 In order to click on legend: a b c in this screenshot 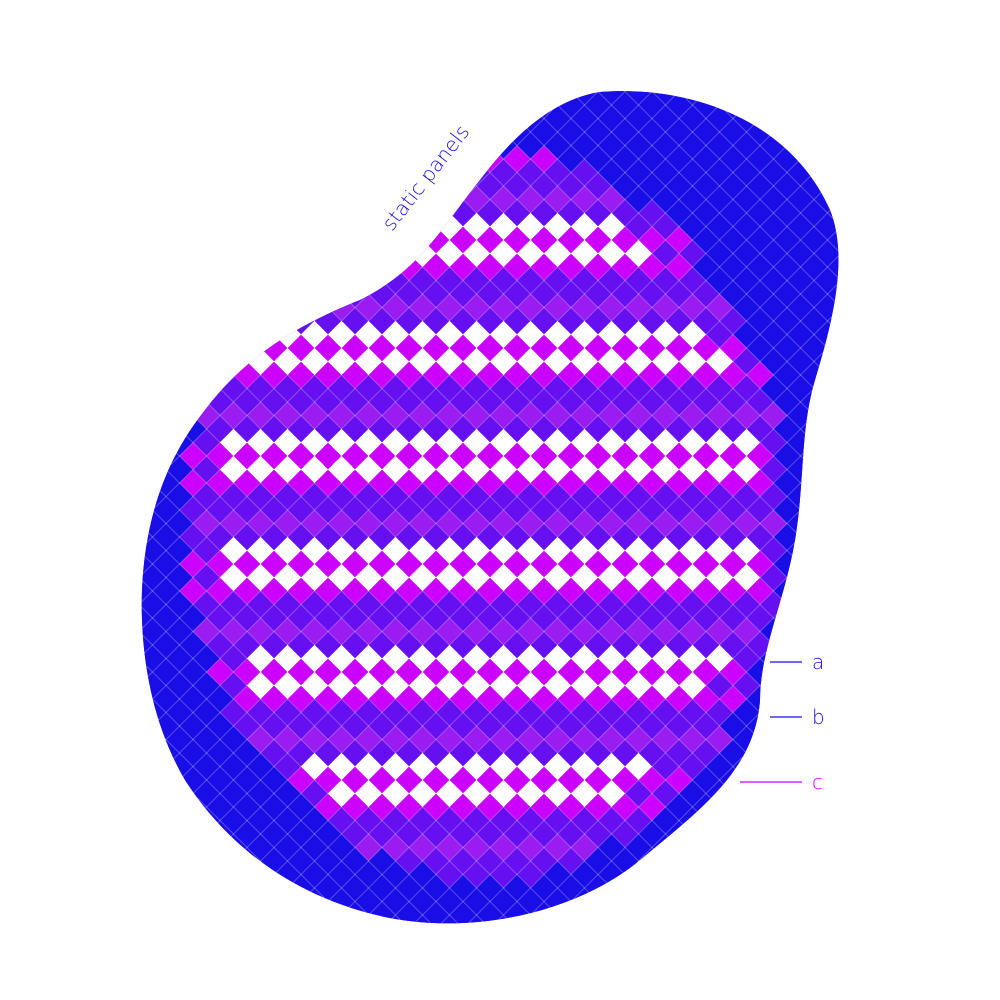, I will do `click(782, 722)`.